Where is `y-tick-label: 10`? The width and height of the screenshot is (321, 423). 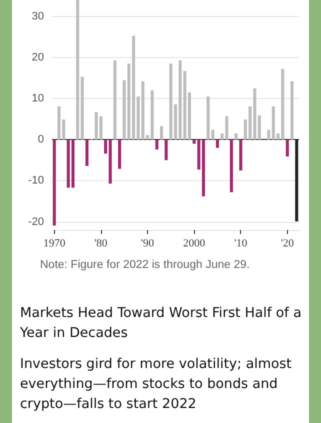
y-tick-label: 10 is located at coordinates (38, 98).